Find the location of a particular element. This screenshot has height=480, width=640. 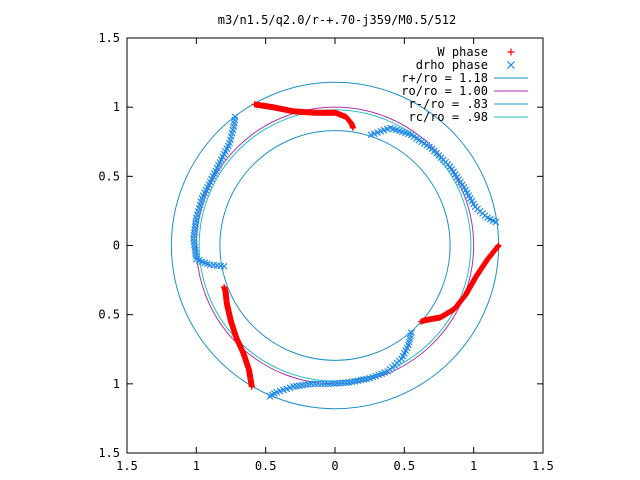

legend-label: r-/ro = .83 is located at coordinates (448, 104).